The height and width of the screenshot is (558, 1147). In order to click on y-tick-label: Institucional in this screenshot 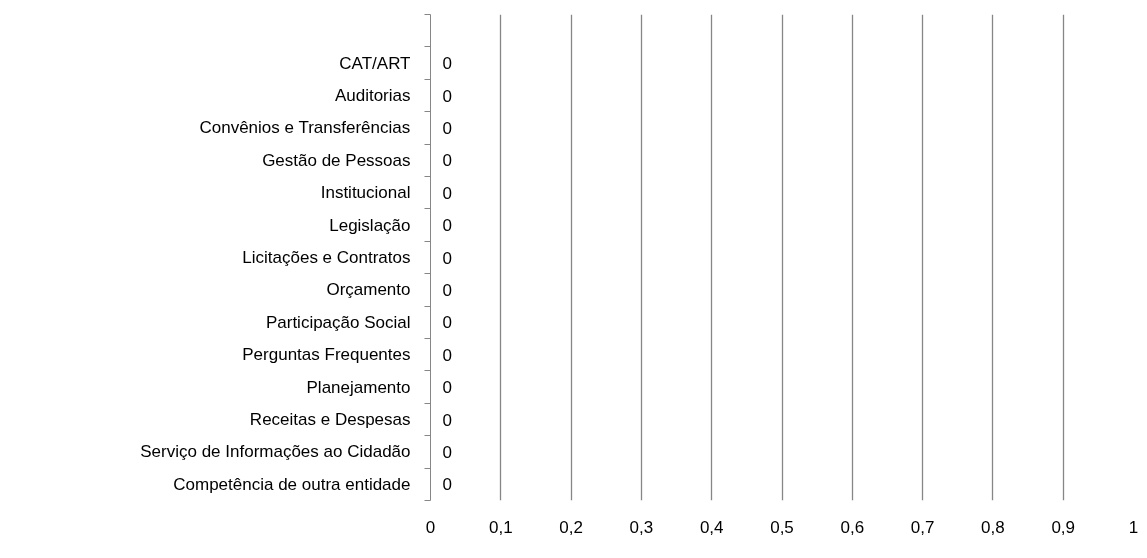, I will do `click(365, 193)`.